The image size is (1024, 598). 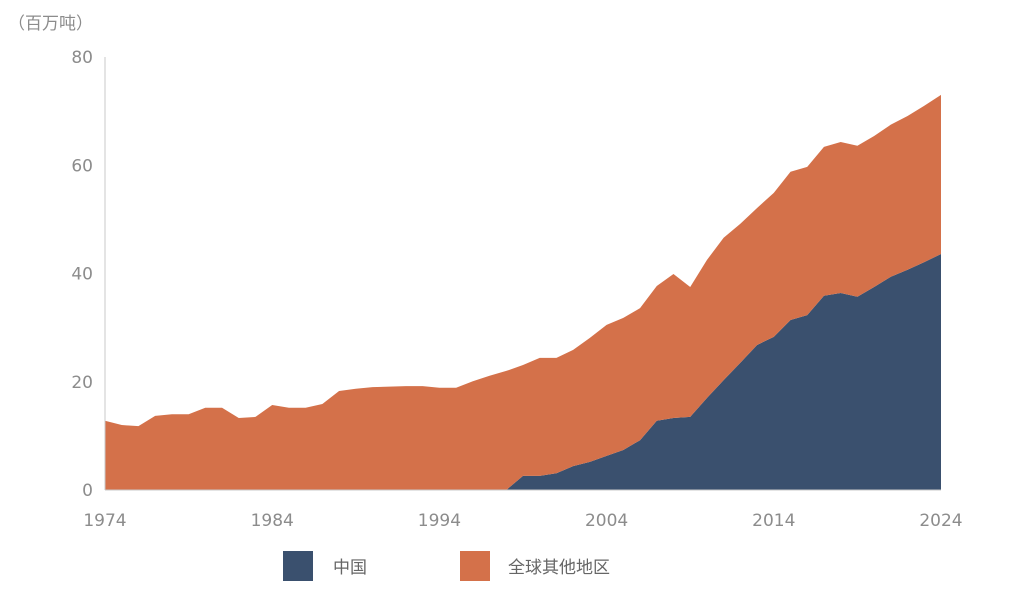 I want to click on x-tick-label: 1994, so click(x=439, y=521).